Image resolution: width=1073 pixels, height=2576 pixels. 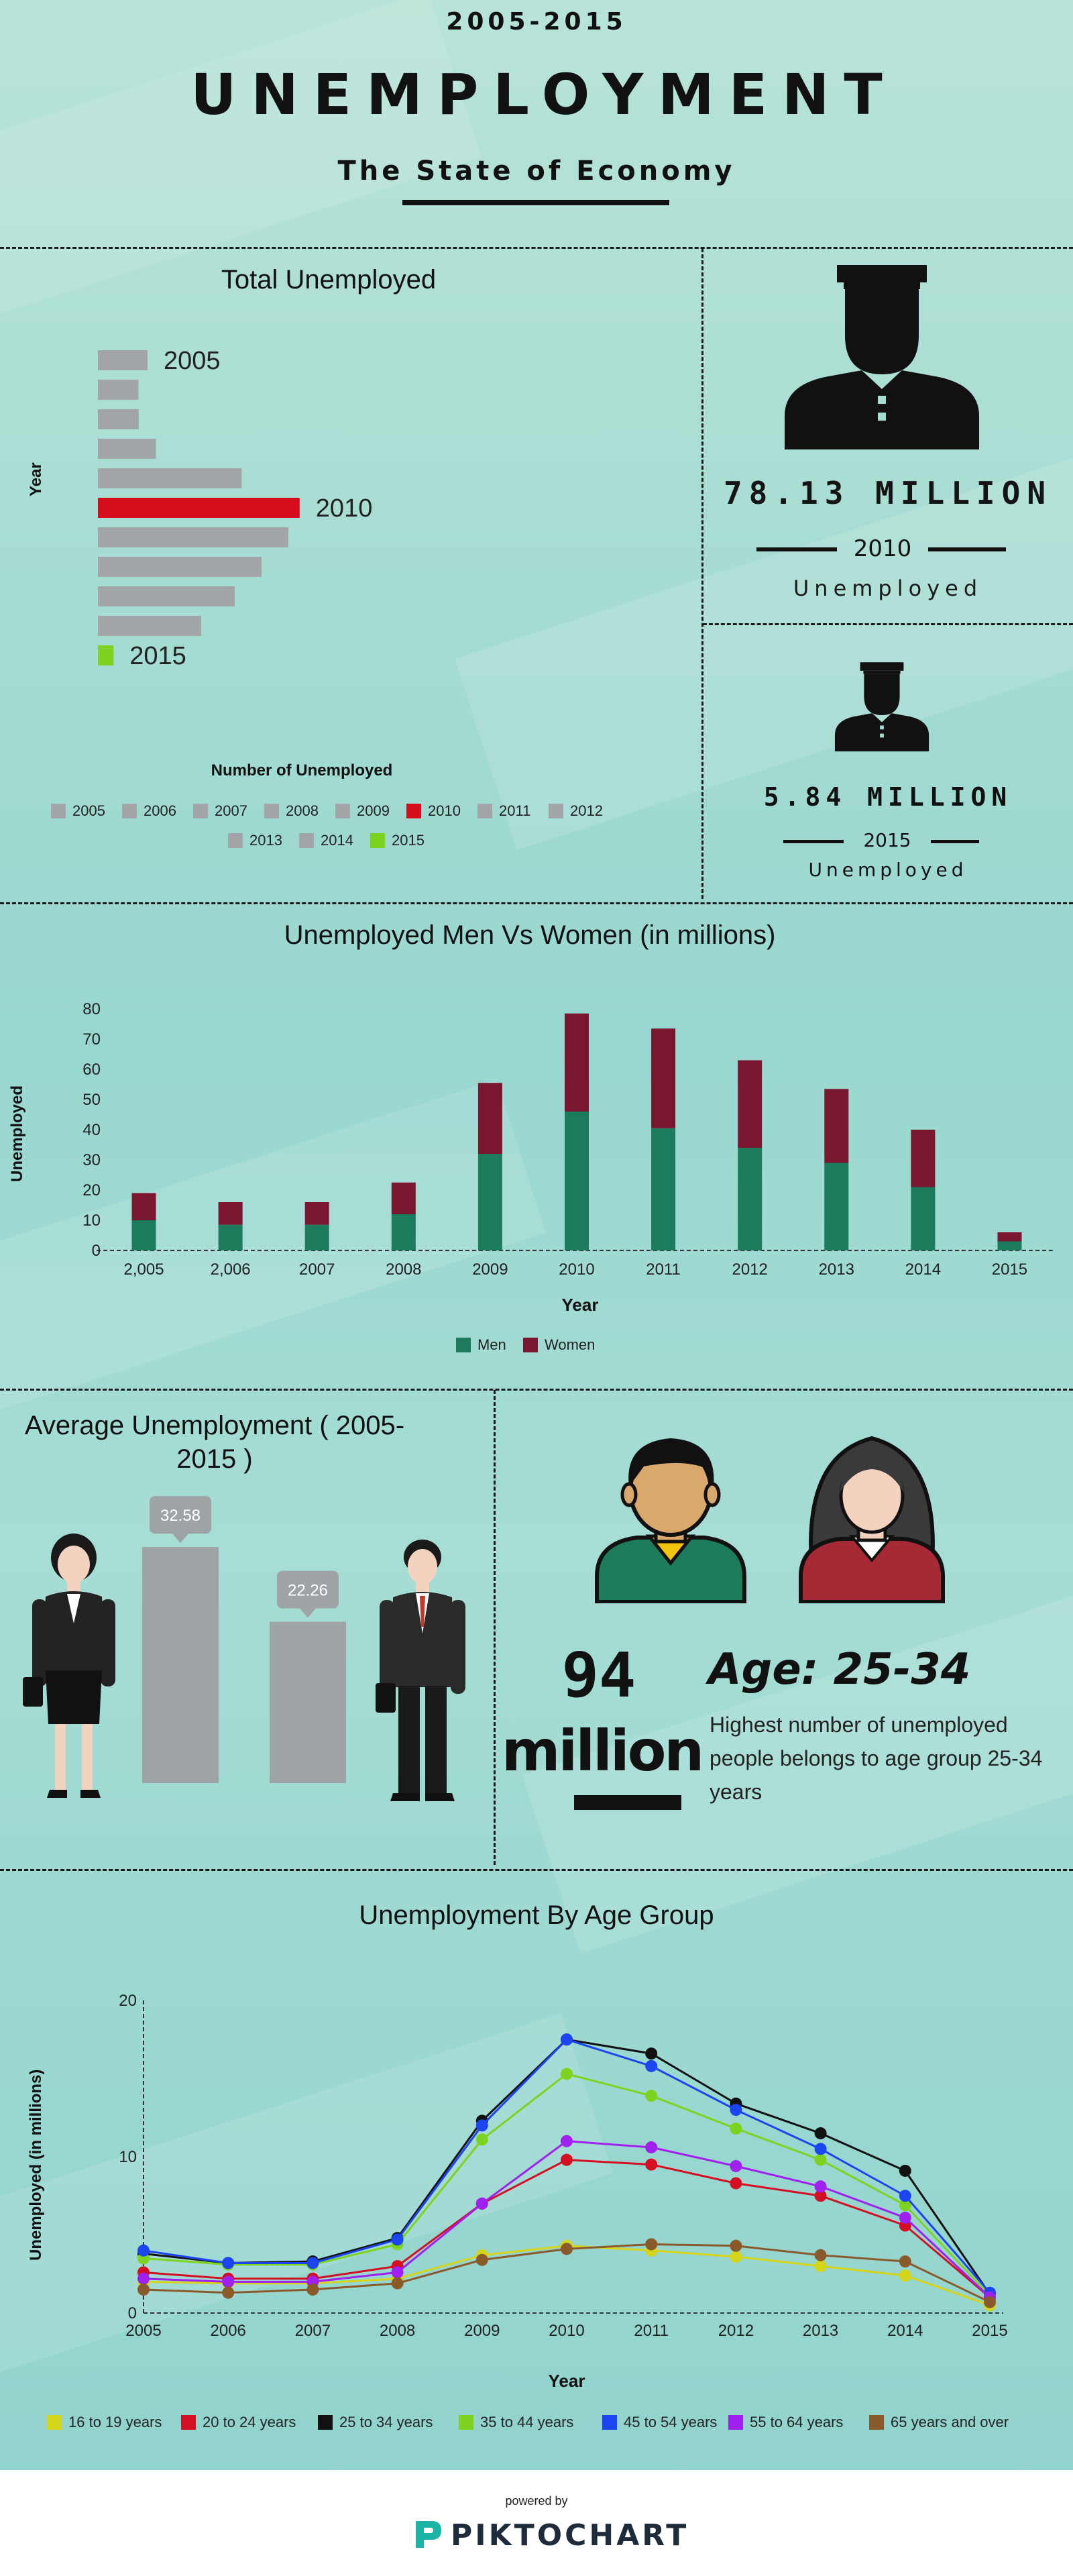 What do you see at coordinates (397, 840) in the screenshot?
I see `legend-item-2015: 2015` at bounding box center [397, 840].